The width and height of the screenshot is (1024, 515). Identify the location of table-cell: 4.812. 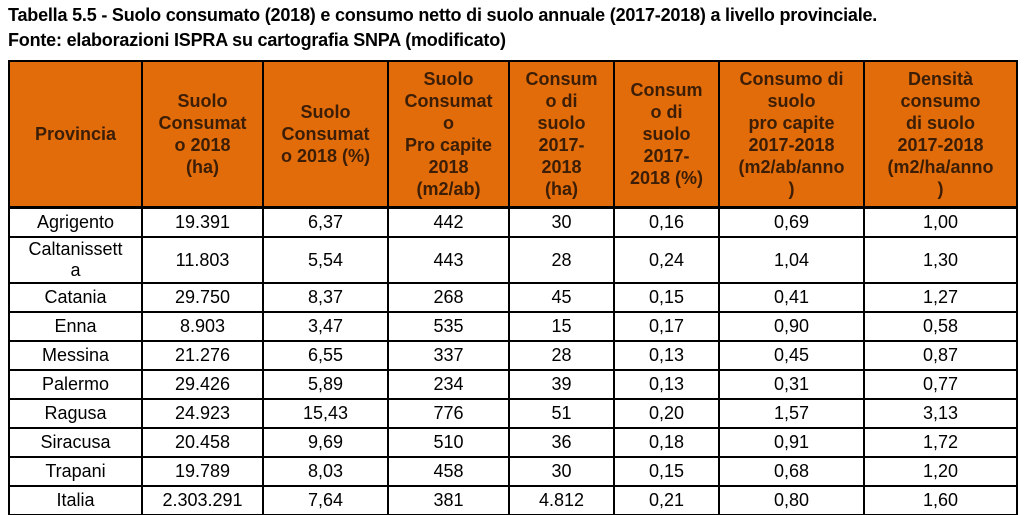
(561, 500).